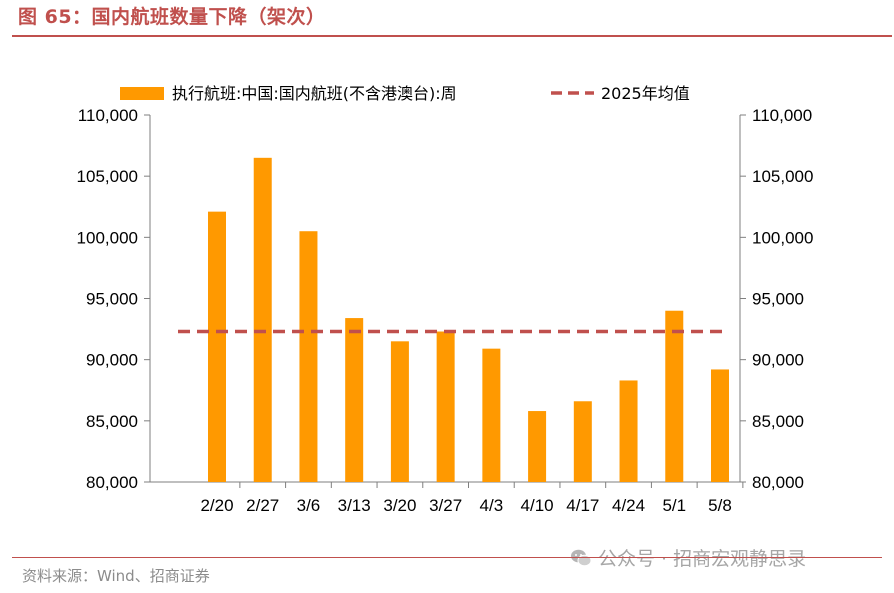  Describe the element at coordinates (702, 559) in the screenshot. I see `watermark-text: 公众号 · 招商宏观静思录` at that location.